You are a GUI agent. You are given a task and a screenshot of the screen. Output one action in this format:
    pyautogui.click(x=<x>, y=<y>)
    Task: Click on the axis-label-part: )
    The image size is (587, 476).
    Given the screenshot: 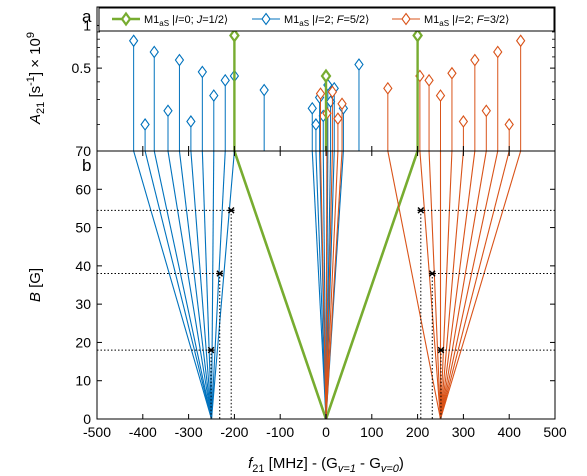 What is the action you would take?
    pyautogui.click(x=401, y=463)
    